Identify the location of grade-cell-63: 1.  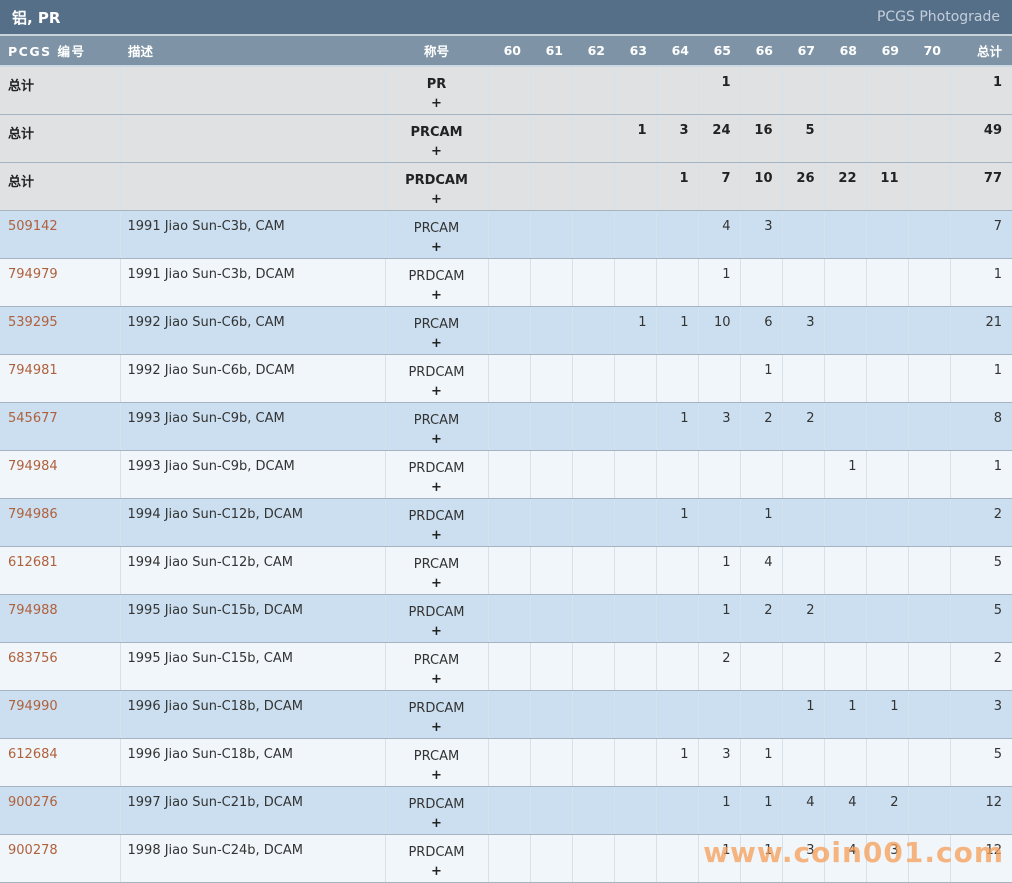
(635, 330).